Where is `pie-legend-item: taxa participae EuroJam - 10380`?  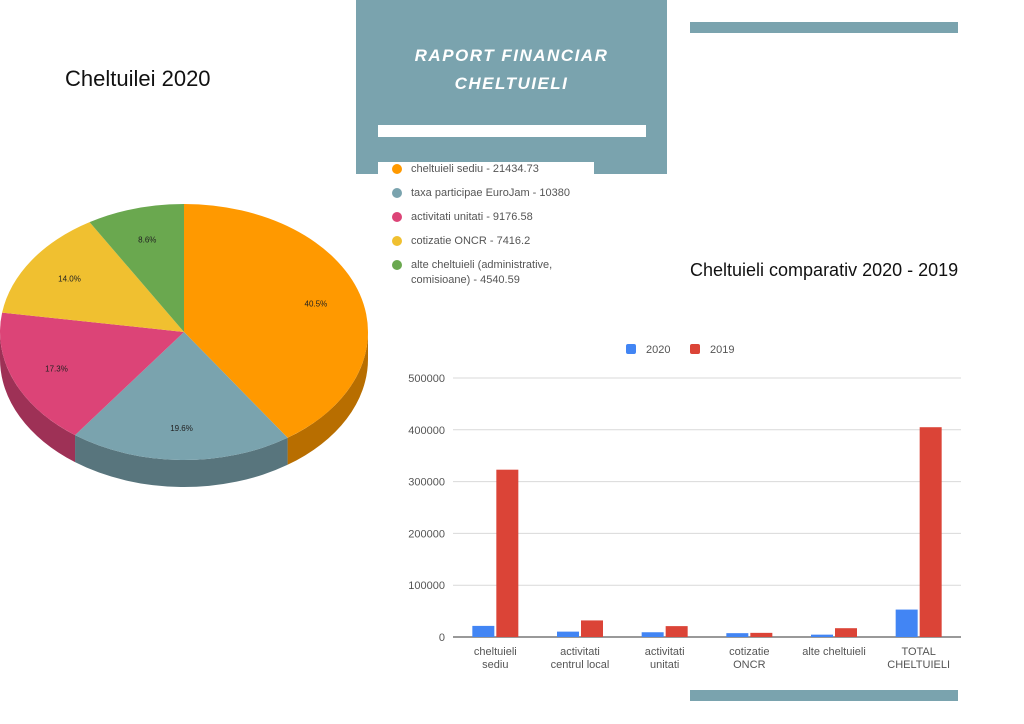 pie-legend-item: taxa participae EuroJam - 10380 is located at coordinates (497, 193).